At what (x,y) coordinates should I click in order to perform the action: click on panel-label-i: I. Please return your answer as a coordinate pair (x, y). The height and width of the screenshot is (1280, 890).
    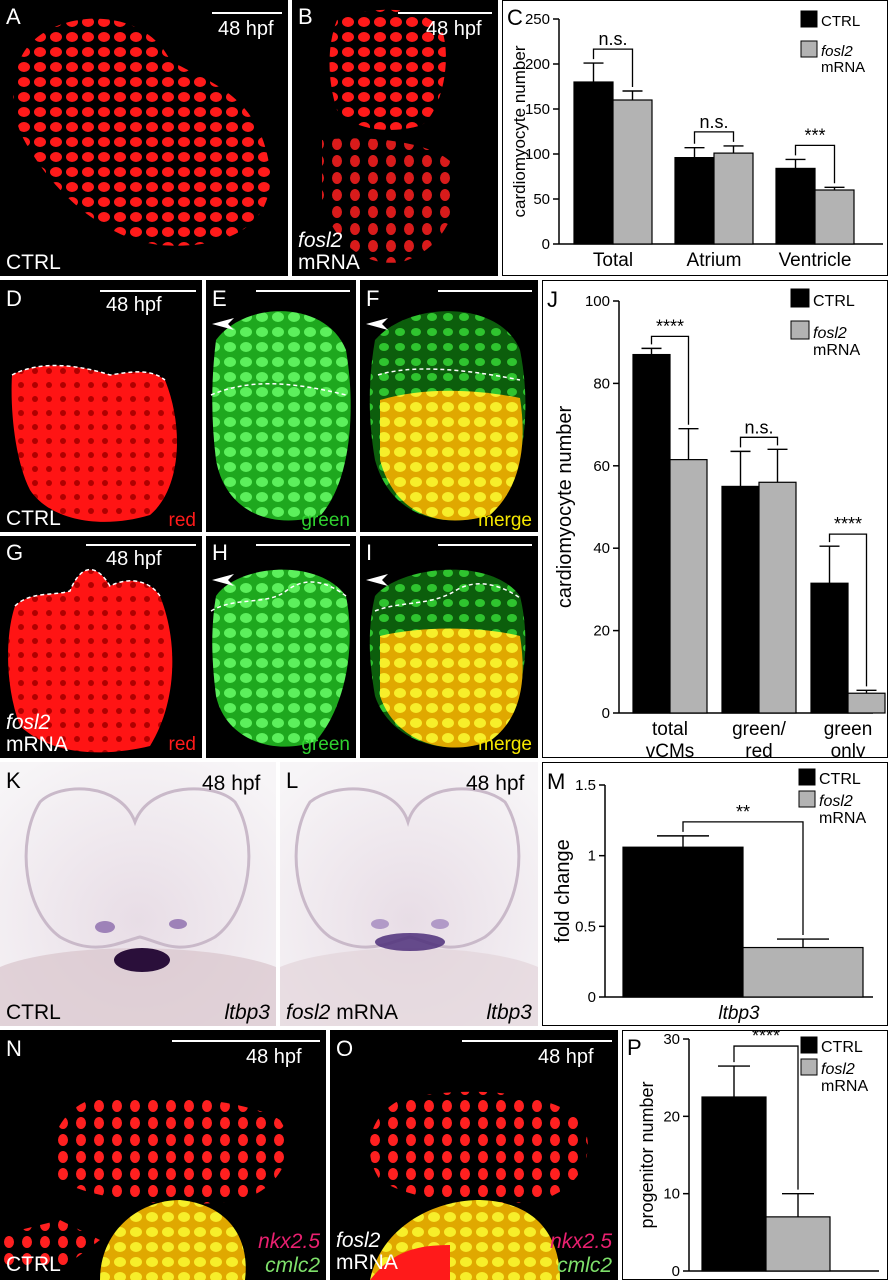
    Looking at the image, I should click on (369, 552).